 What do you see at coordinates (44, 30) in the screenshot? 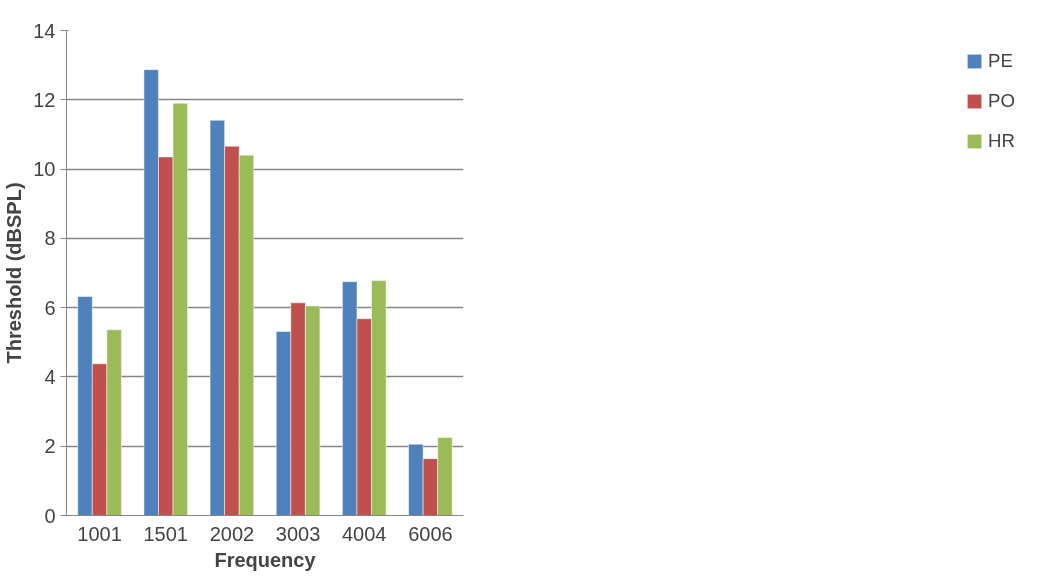
I see `y-tick-label: 14` at bounding box center [44, 30].